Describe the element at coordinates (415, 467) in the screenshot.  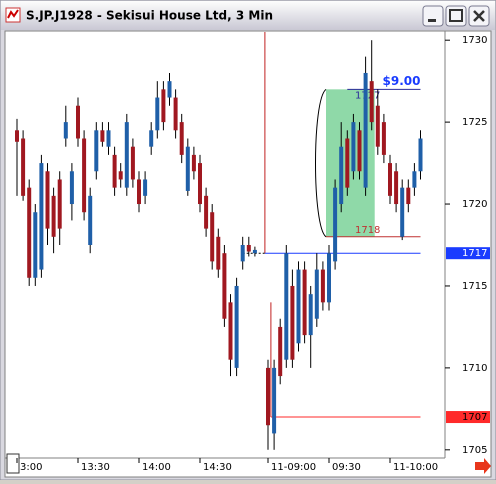
I see `x-tick-label: 11-10:00` at that location.